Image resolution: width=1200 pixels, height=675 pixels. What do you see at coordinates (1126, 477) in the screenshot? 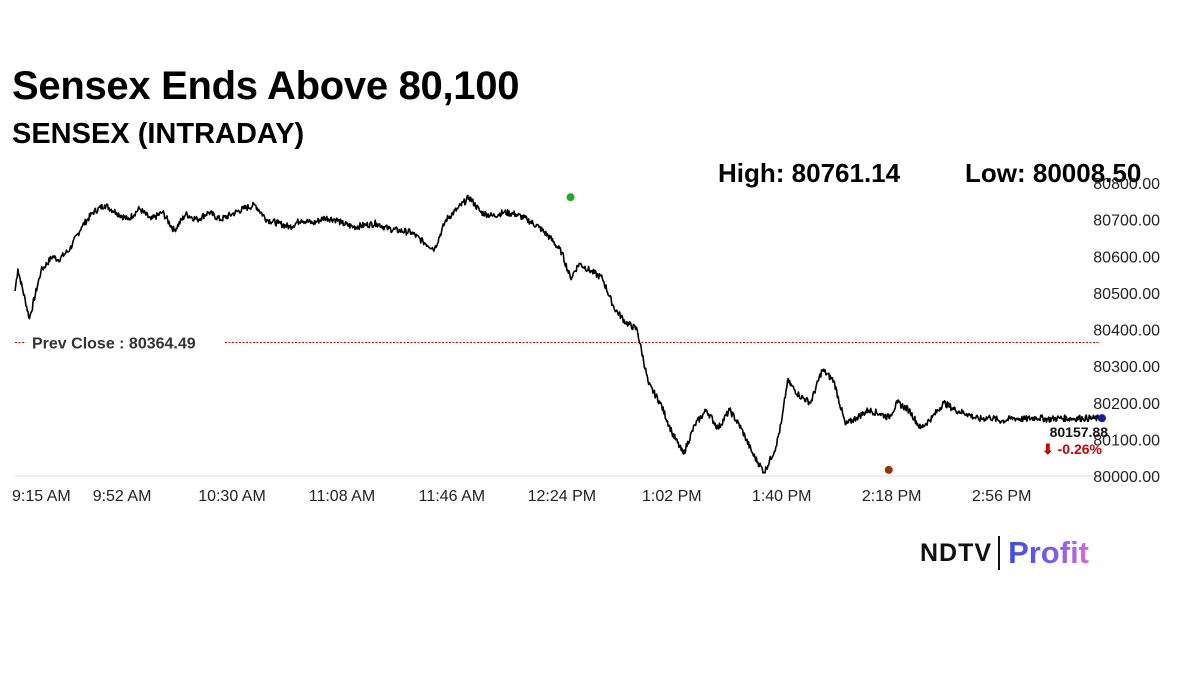
I see `y-tick-label: 80000.00` at bounding box center [1126, 477].